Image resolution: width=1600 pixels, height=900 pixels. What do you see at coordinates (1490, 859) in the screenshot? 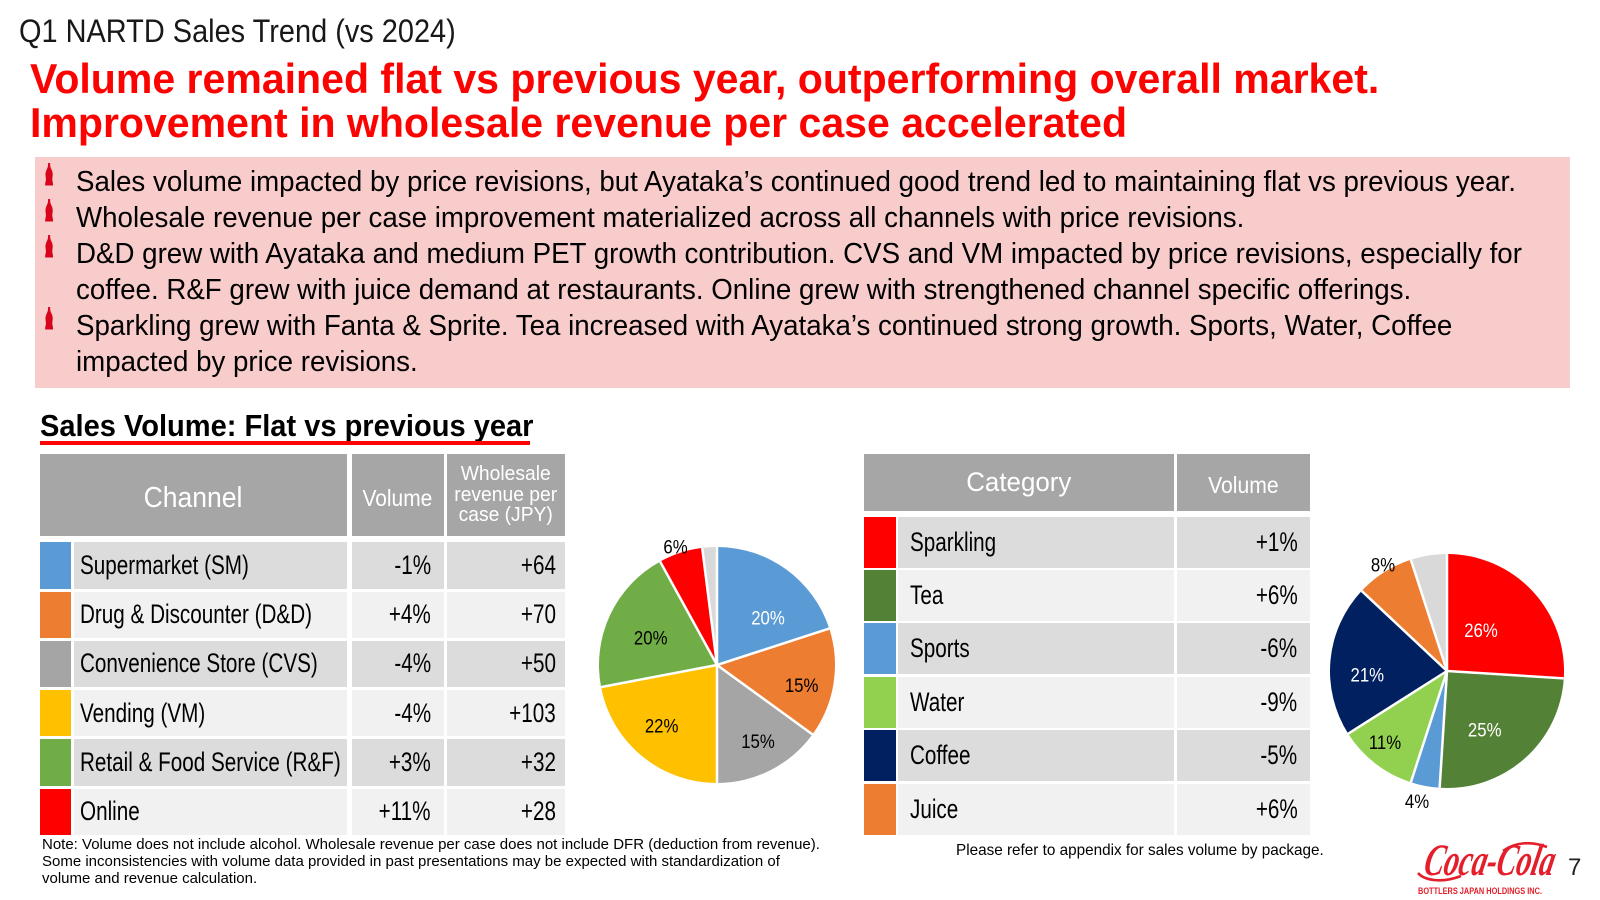
I see `svg-text: Coca-Cola` at bounding box center [1490, 859].